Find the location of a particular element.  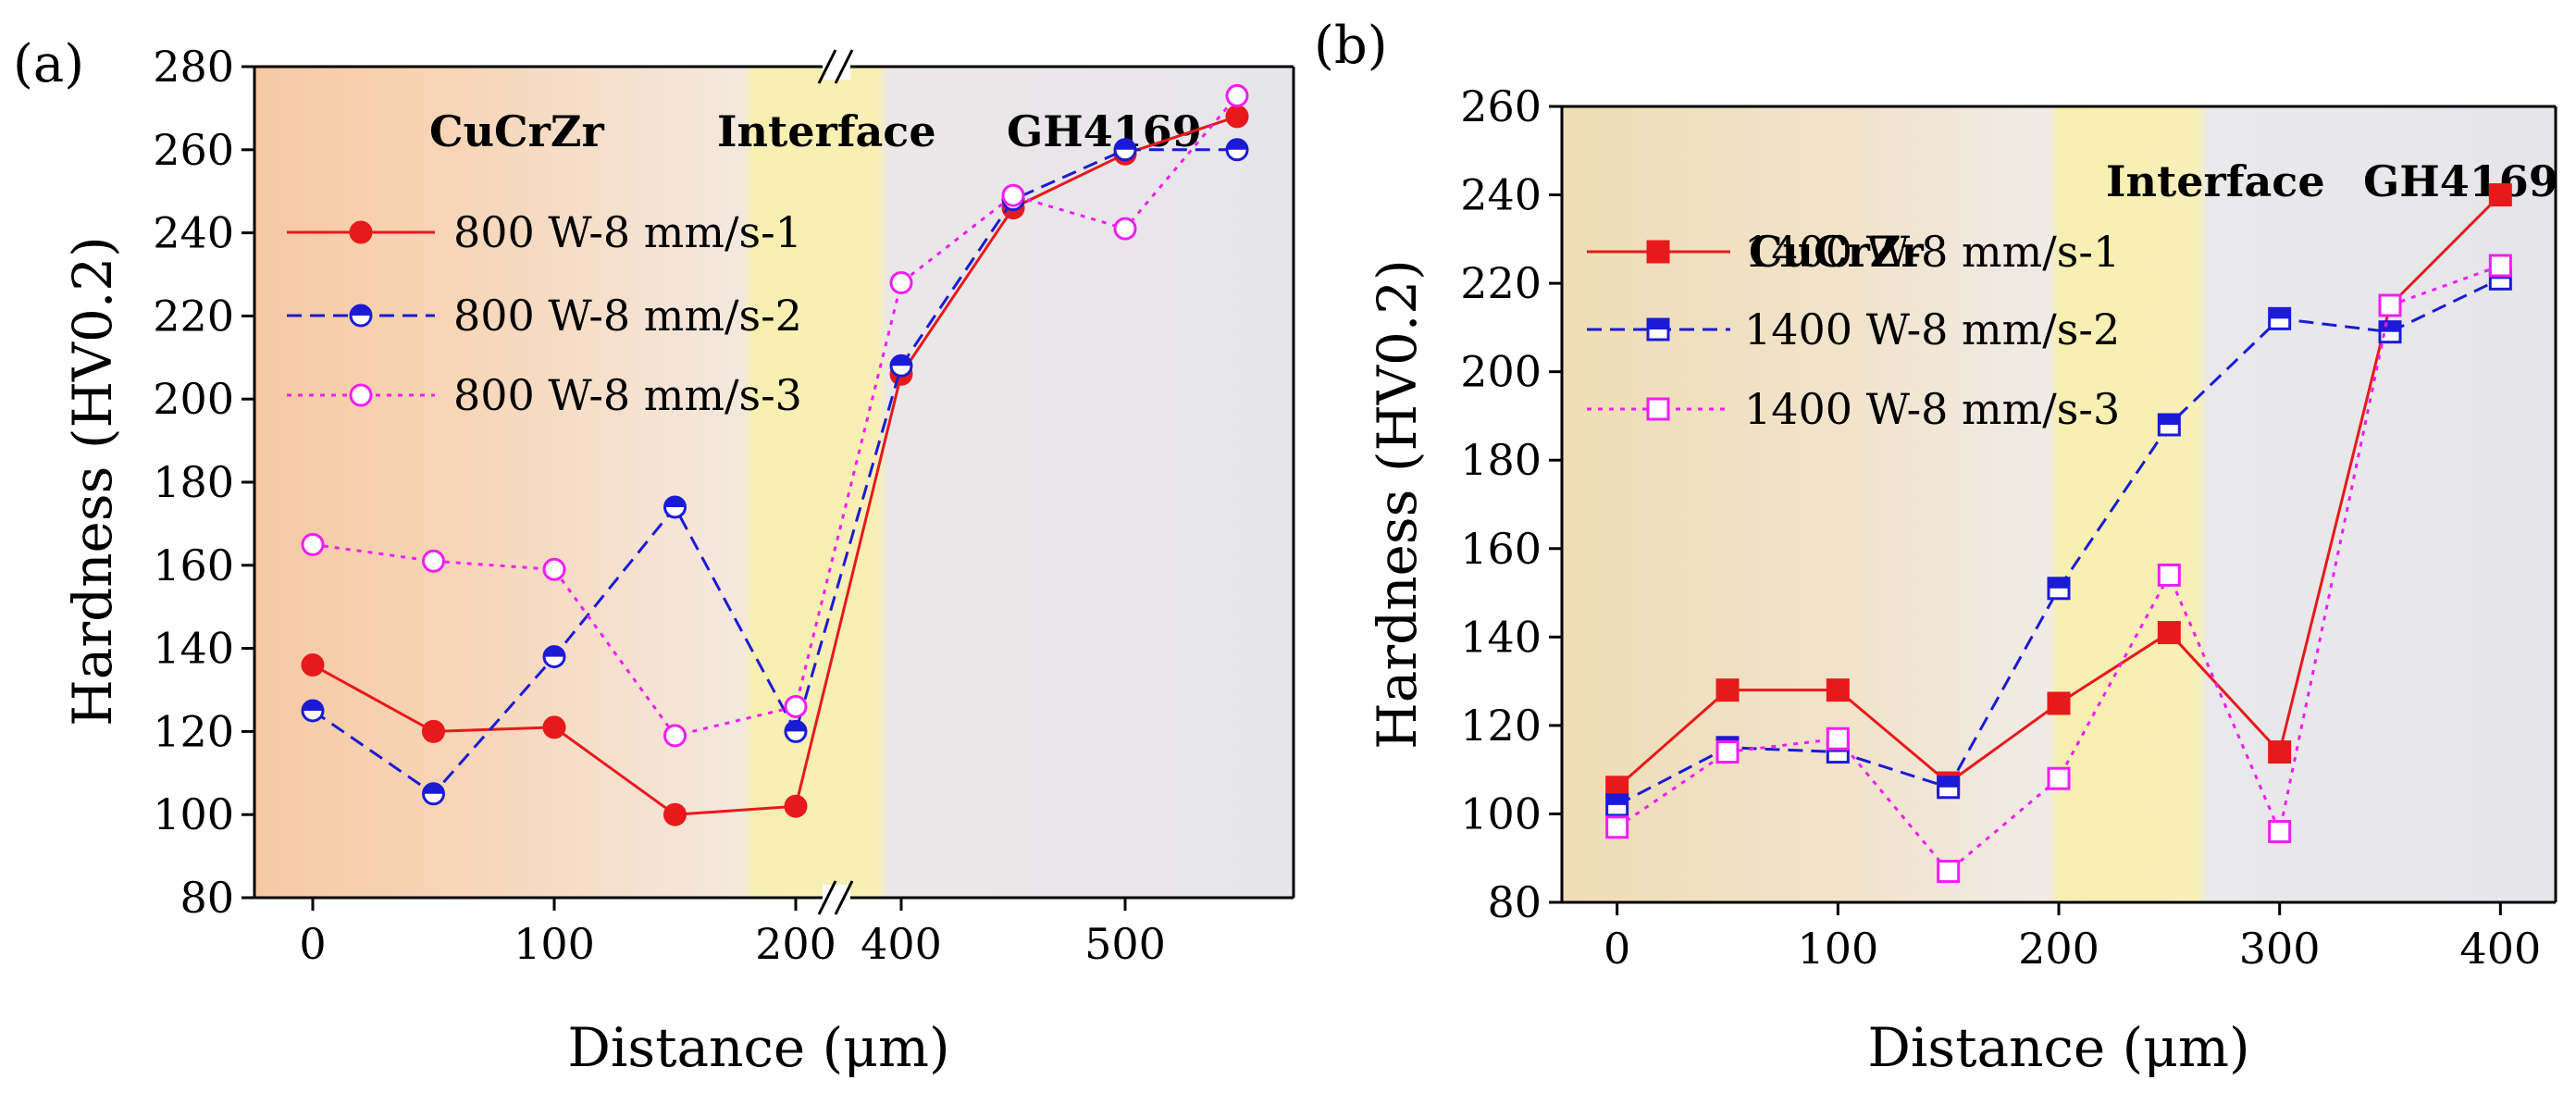

y-tick-label: 280 is located at coordinates (193, 67).